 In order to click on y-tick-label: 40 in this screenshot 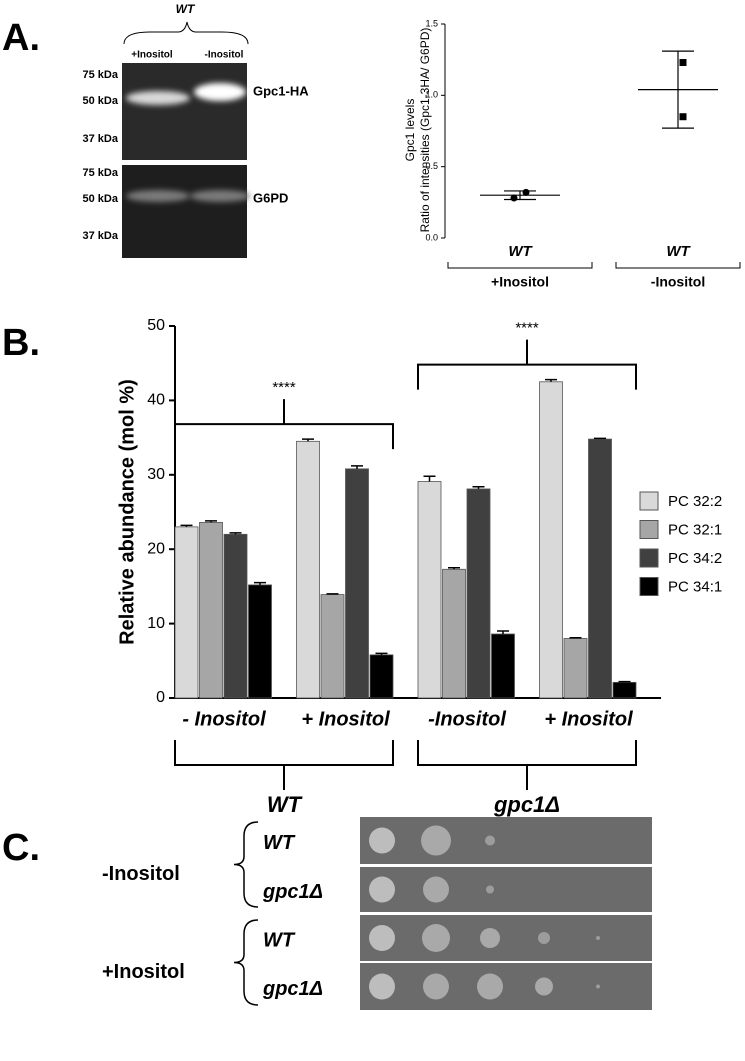, I will do `click(156, 400)`.